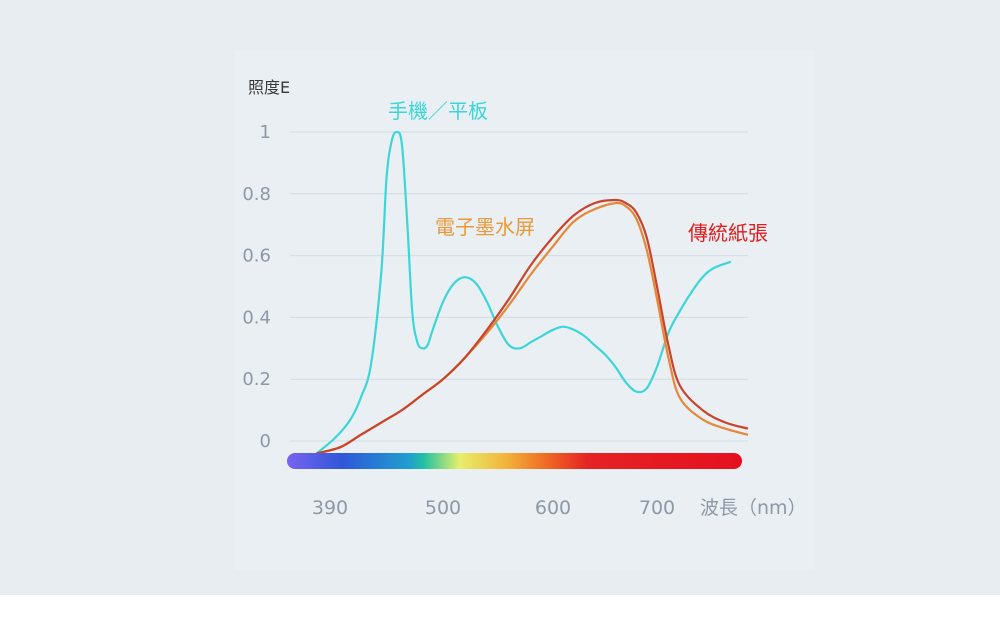  I want to click on y-tick-label: 0.6, so click(256, 256).